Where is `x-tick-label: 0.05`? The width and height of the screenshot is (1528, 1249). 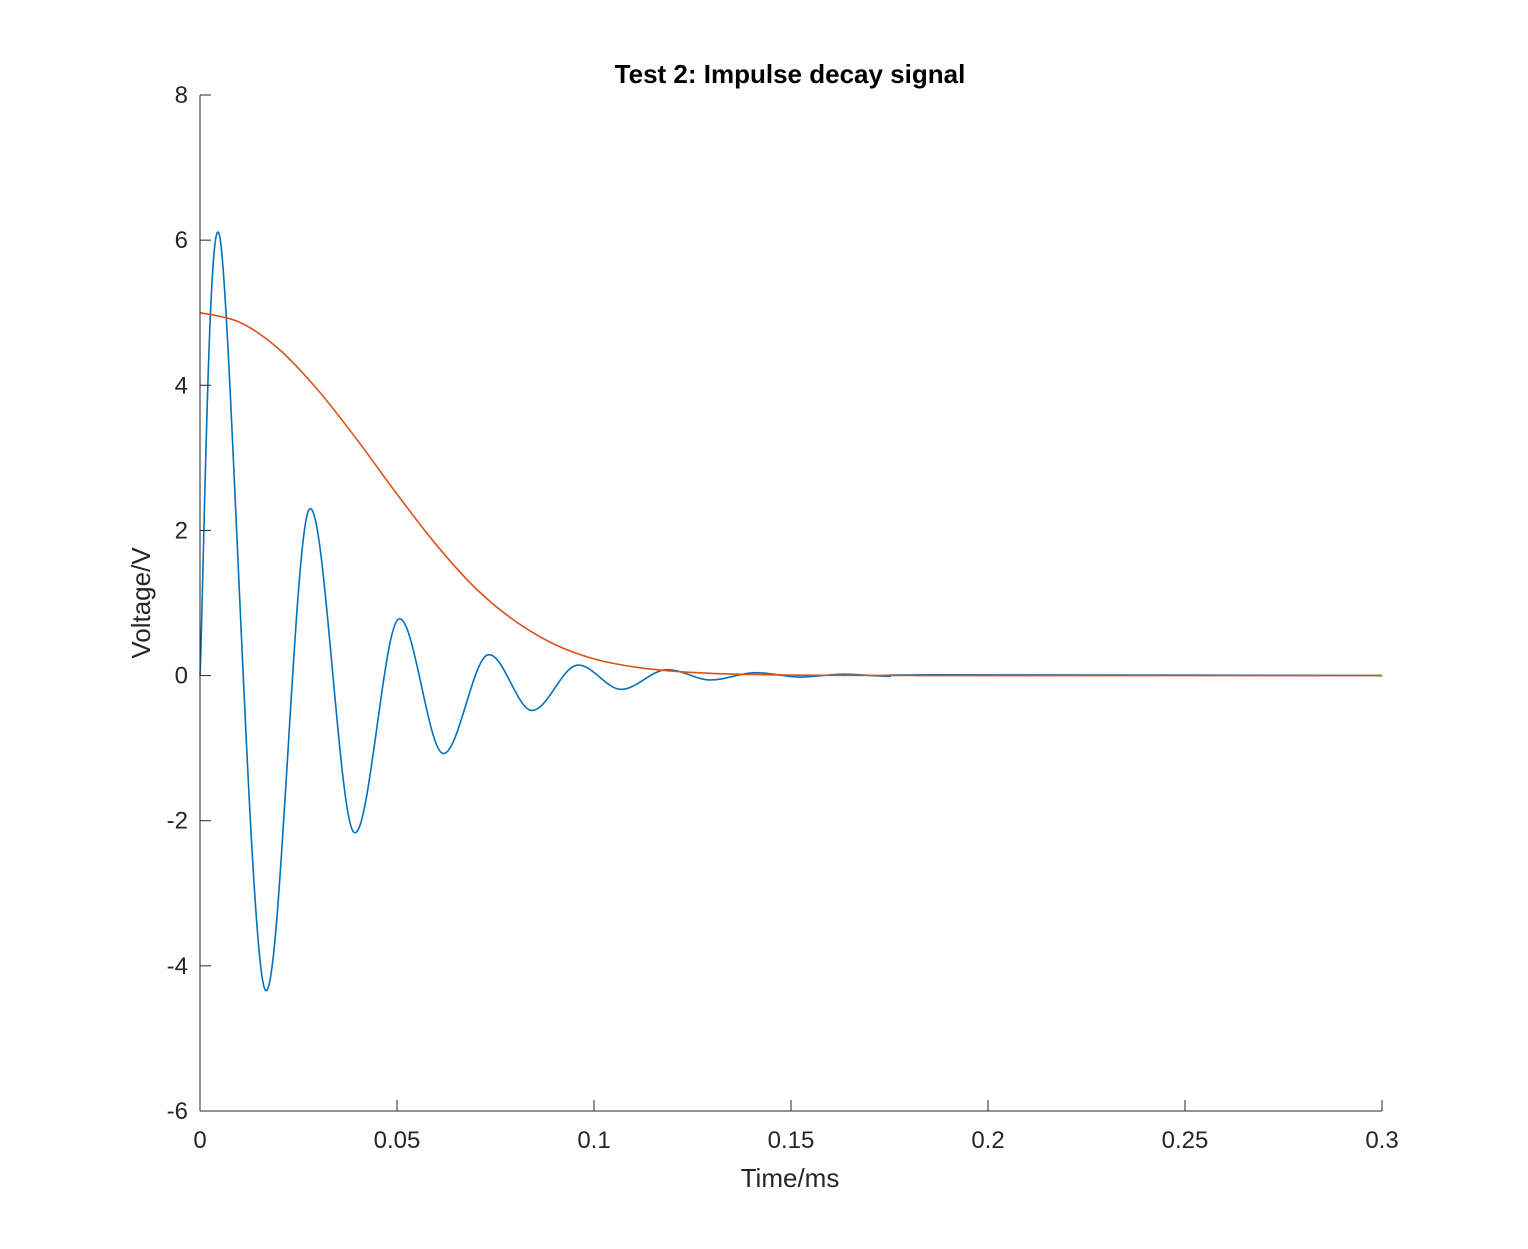 x-tick-label: 0.05 is located at coordinates (397, 1140).